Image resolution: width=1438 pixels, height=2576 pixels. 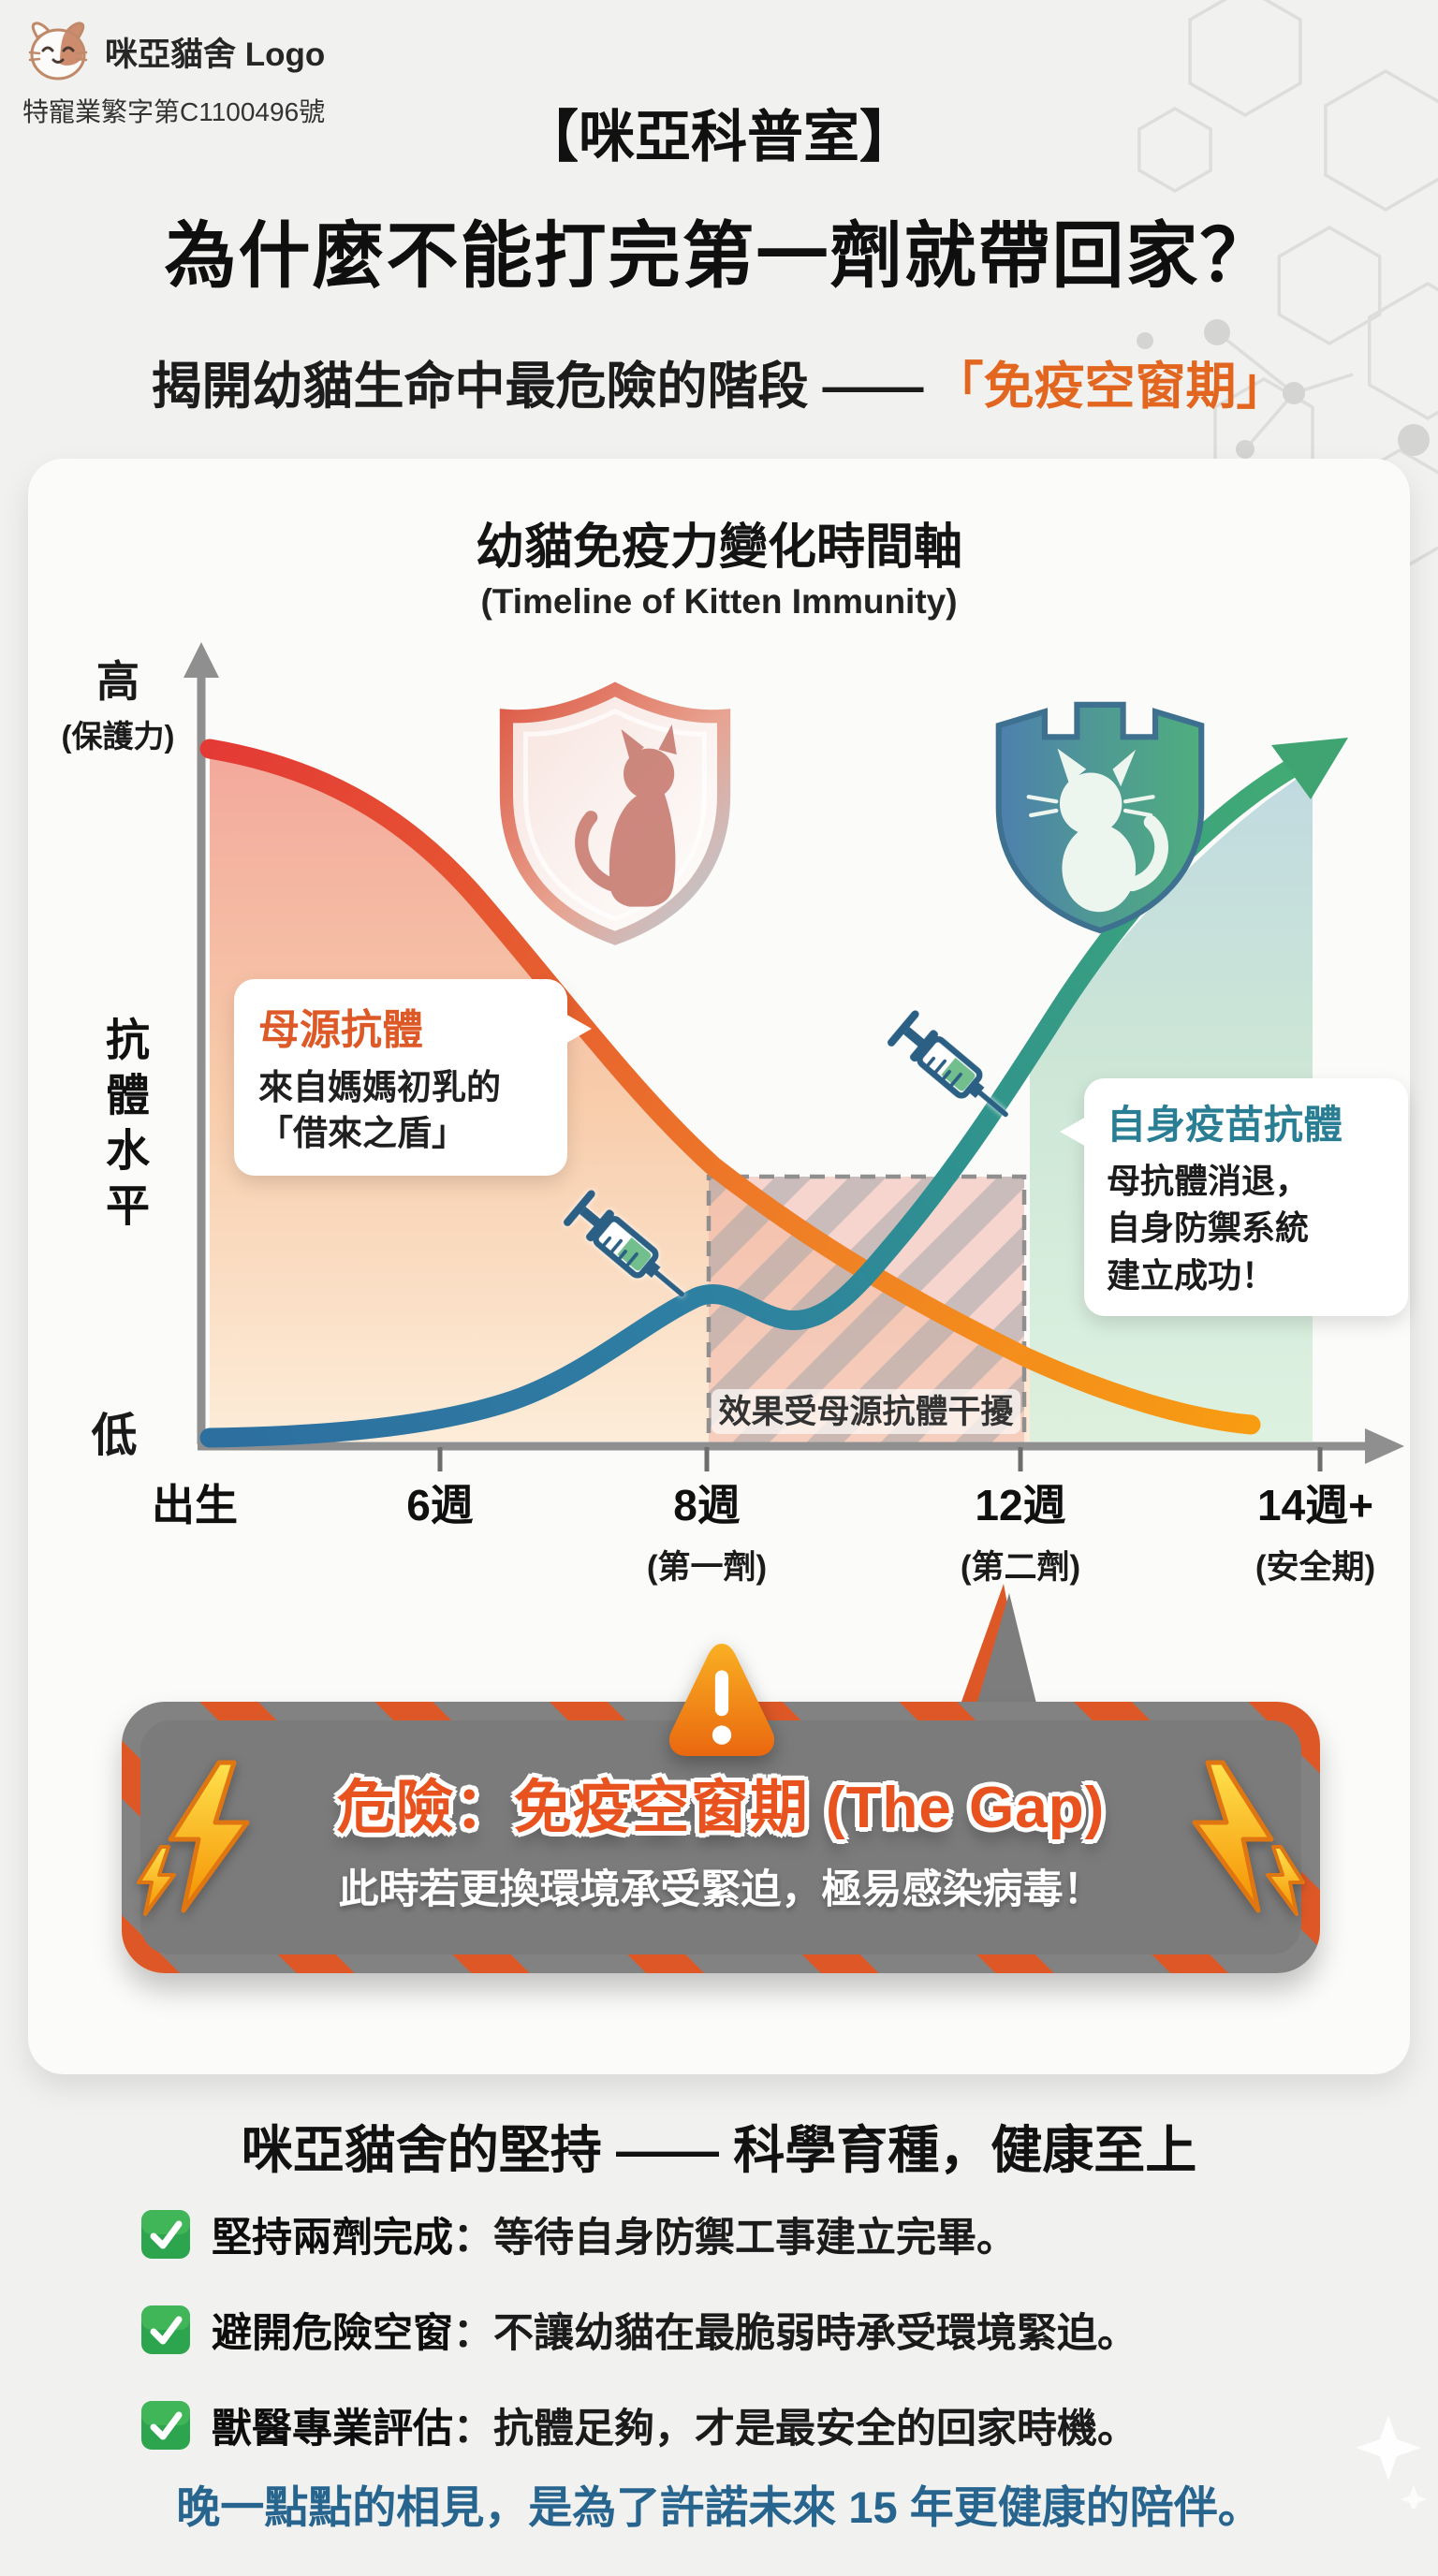 I want to click on checklist-text: 避開危險空窗：不讓幼貓在最脆弱時承受環境緊迫。, so click(x=674, y=2333).